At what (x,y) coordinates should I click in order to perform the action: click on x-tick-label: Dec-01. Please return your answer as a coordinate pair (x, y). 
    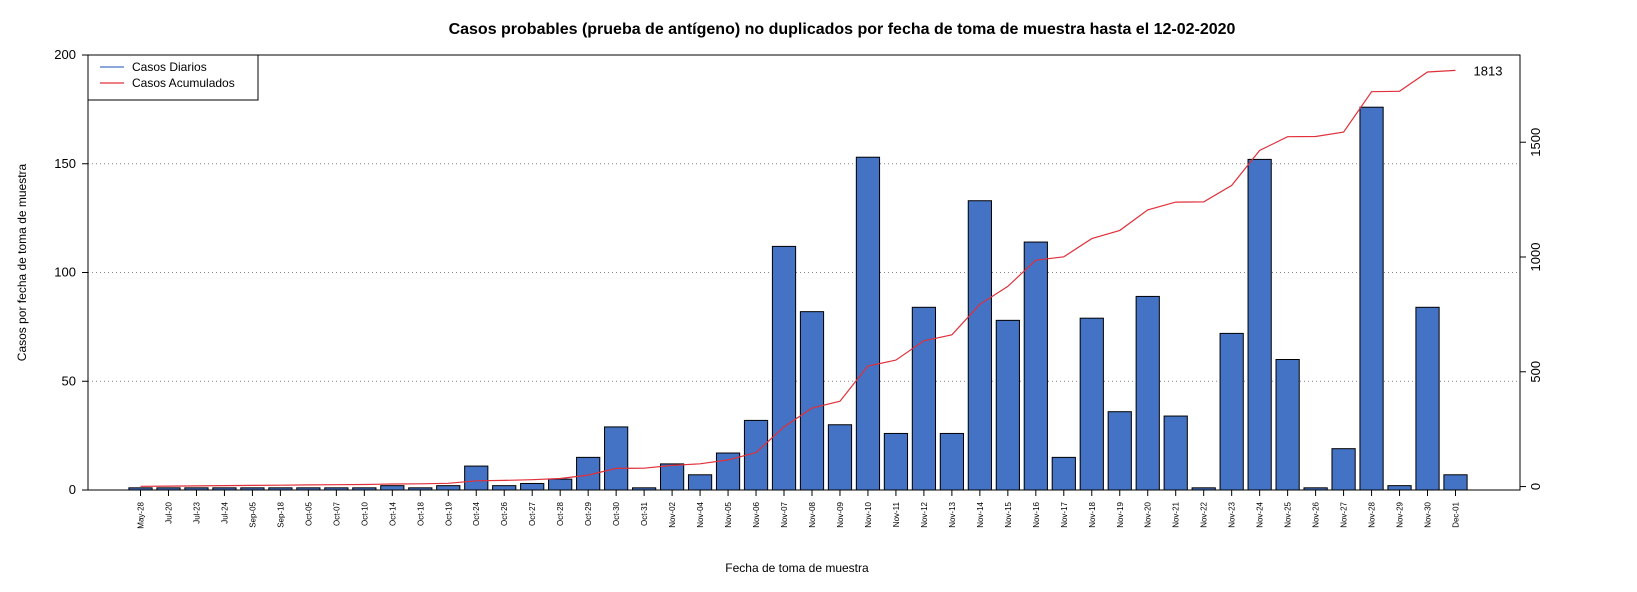
    Looking at the image, I should click on (1456, 514).